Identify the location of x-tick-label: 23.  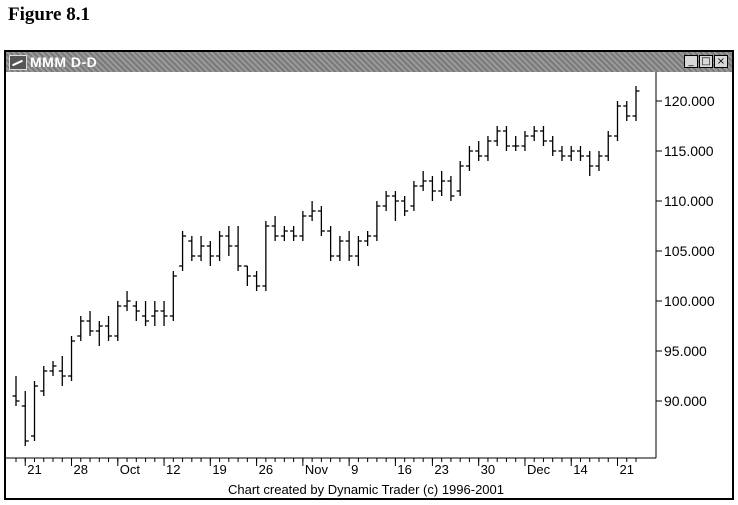
(441, 469).